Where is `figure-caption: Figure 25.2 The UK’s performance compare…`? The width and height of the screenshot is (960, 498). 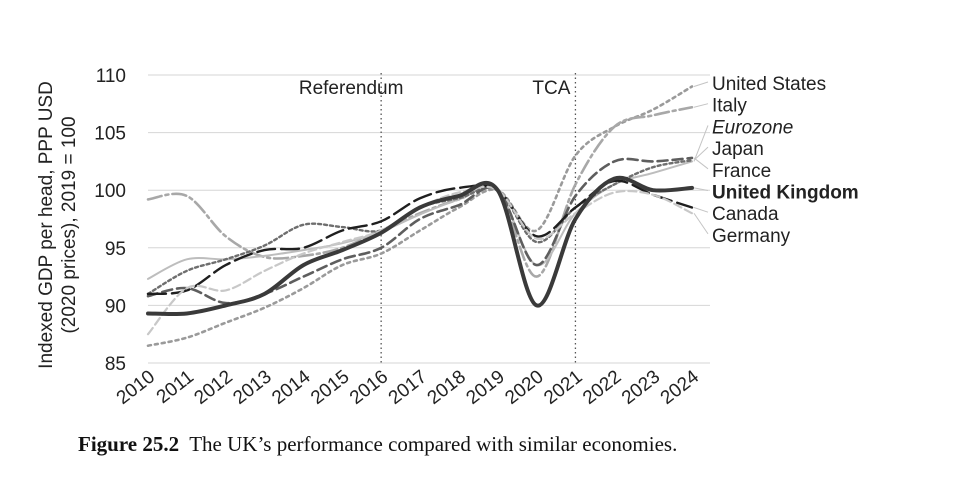 figure-caption: Figure 25.2 The UK’s performance compare… is located at coordinates (508, 444).